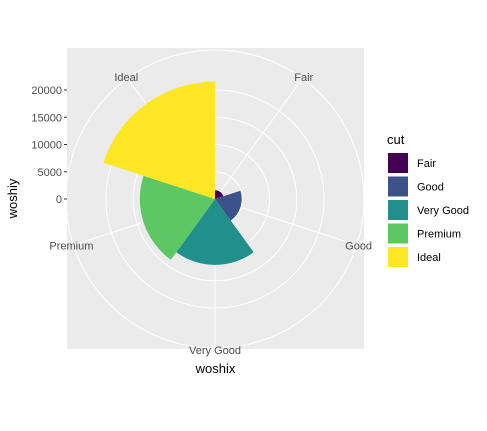 The width and height of the screenshot is (487, 431). Describe the element at coordinates (12, 198) in the screenshot. I see `y-axis-title: woshiy` at that location.